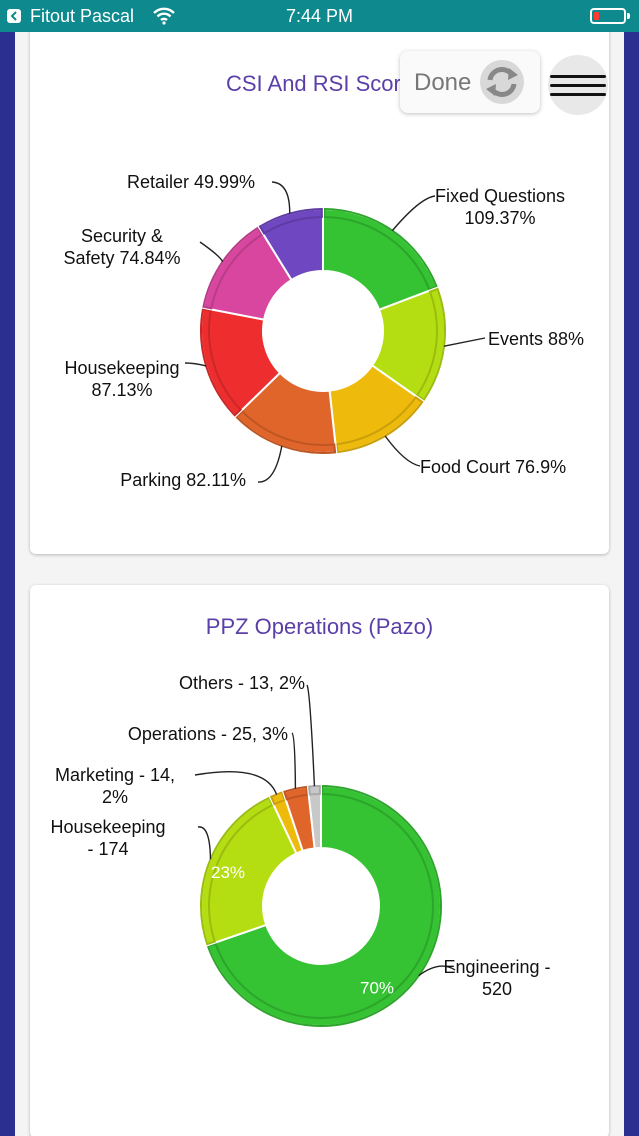  Describe the element at coordinates (82, 16) in the screenshot. I see `carrier-name: Fitout Pascal` at that location.